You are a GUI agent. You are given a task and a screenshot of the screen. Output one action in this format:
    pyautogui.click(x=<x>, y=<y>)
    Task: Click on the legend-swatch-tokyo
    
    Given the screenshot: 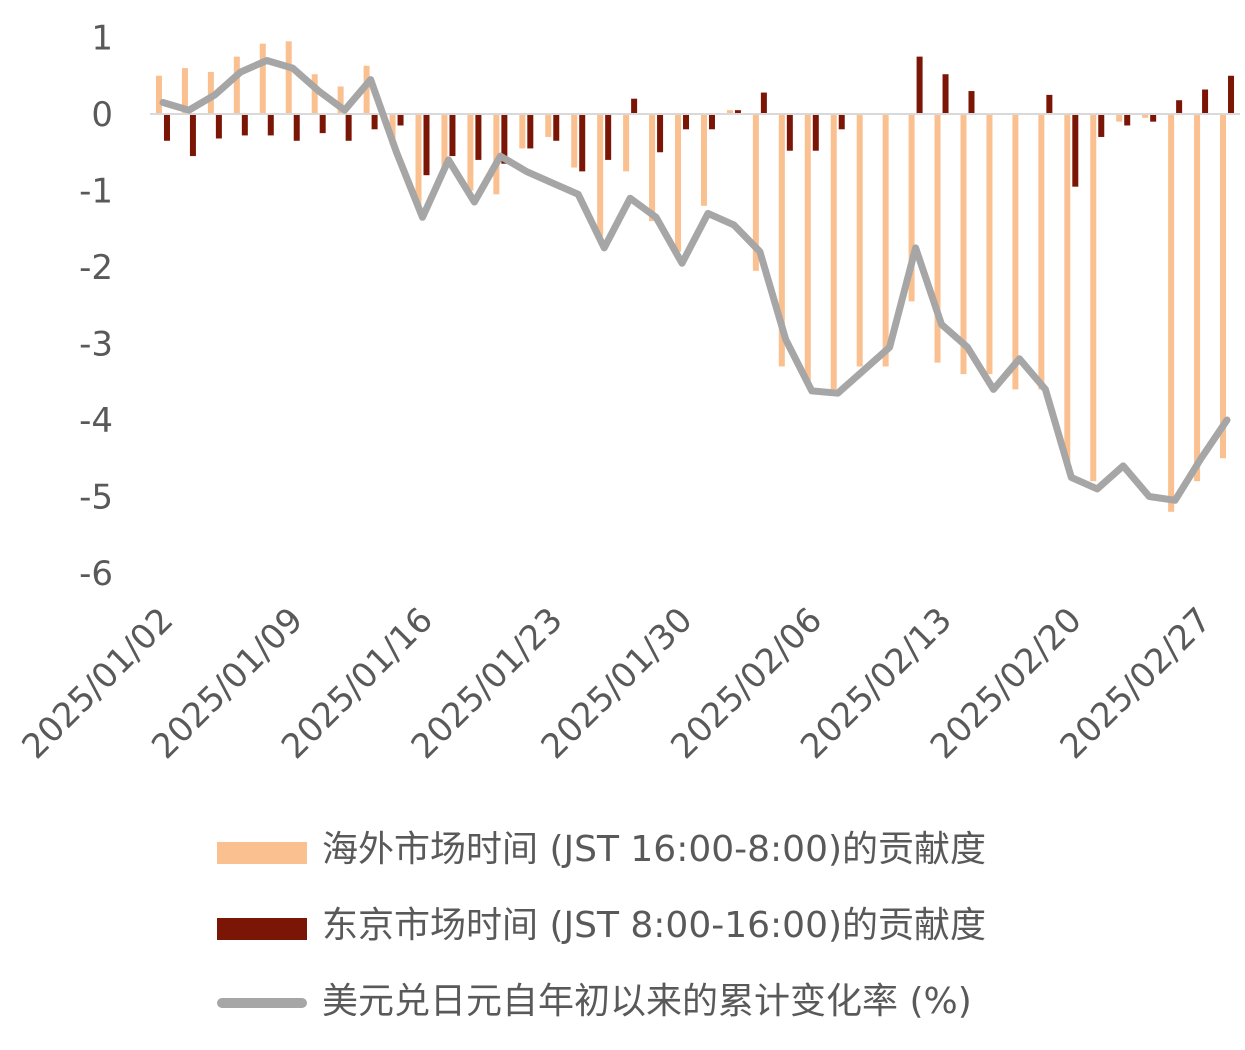 What is the action you would take?
    pyautogui.click(x=262, y=929)
    